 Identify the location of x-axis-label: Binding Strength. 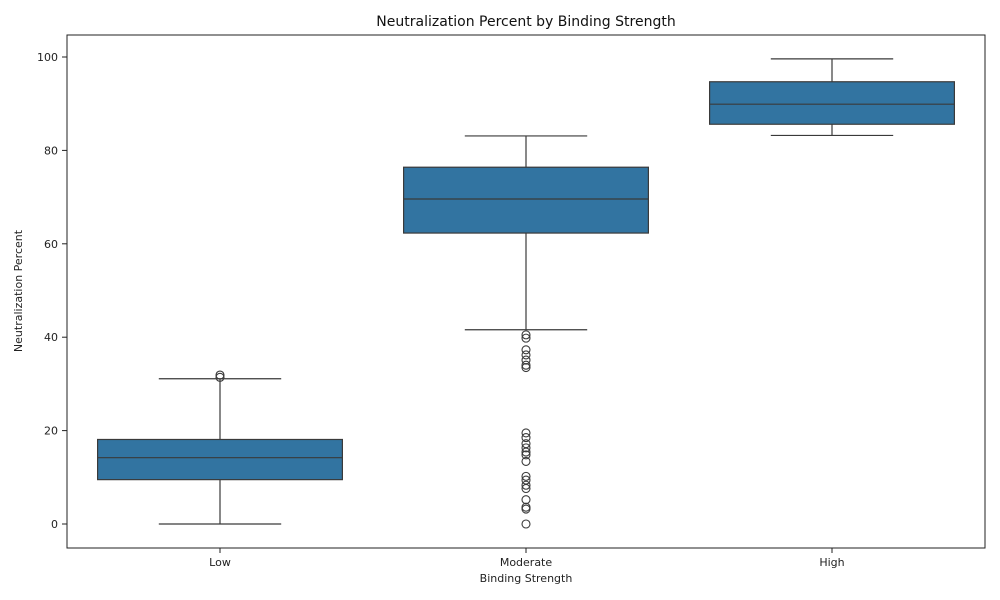
(526, 578).